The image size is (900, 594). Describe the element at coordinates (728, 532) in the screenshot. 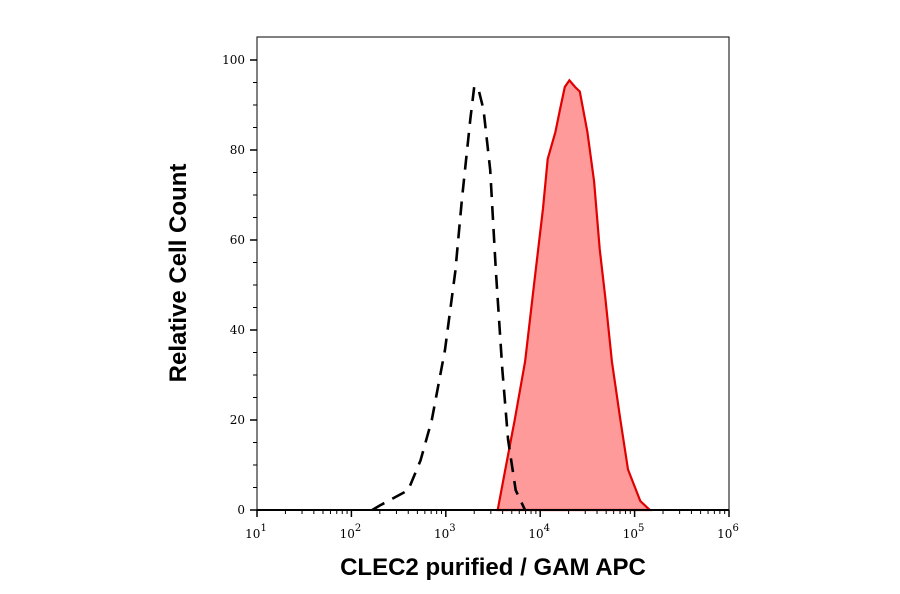

I see `x-tick-label: 10⁶` at that location.